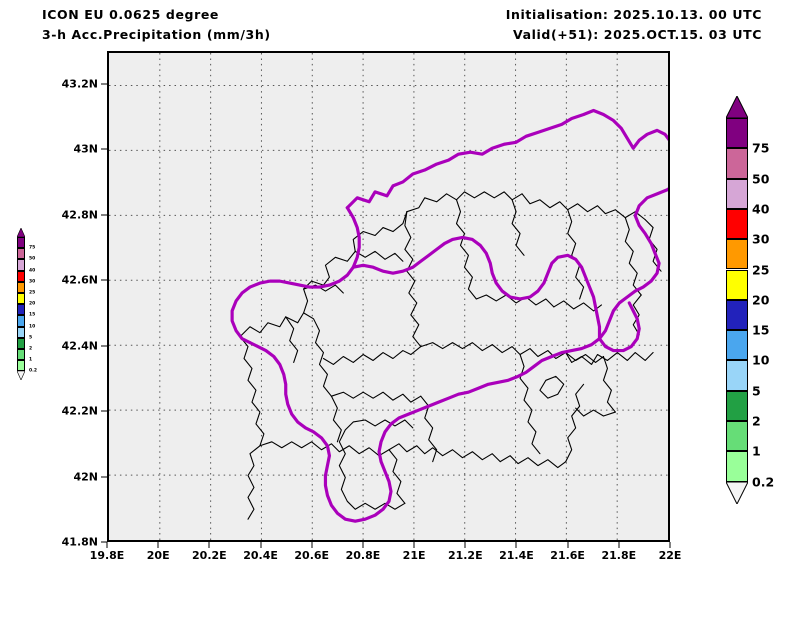 The width and height of the screenshot is (800, 618). What do you see at coordinates (79, 542) in the screenshot?
I see `ytick-label: 41.8N` at bounding box center [79, 542].